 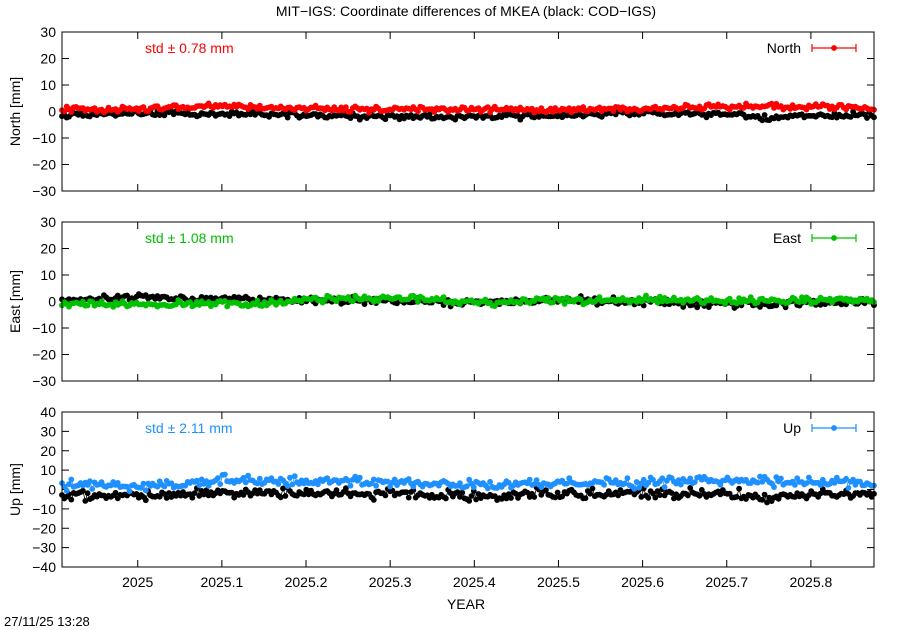 What do you see at coordinates (44, 191) in the screenshot?
I see `north-ytick-label: −30` at bounding box center [44, 191].